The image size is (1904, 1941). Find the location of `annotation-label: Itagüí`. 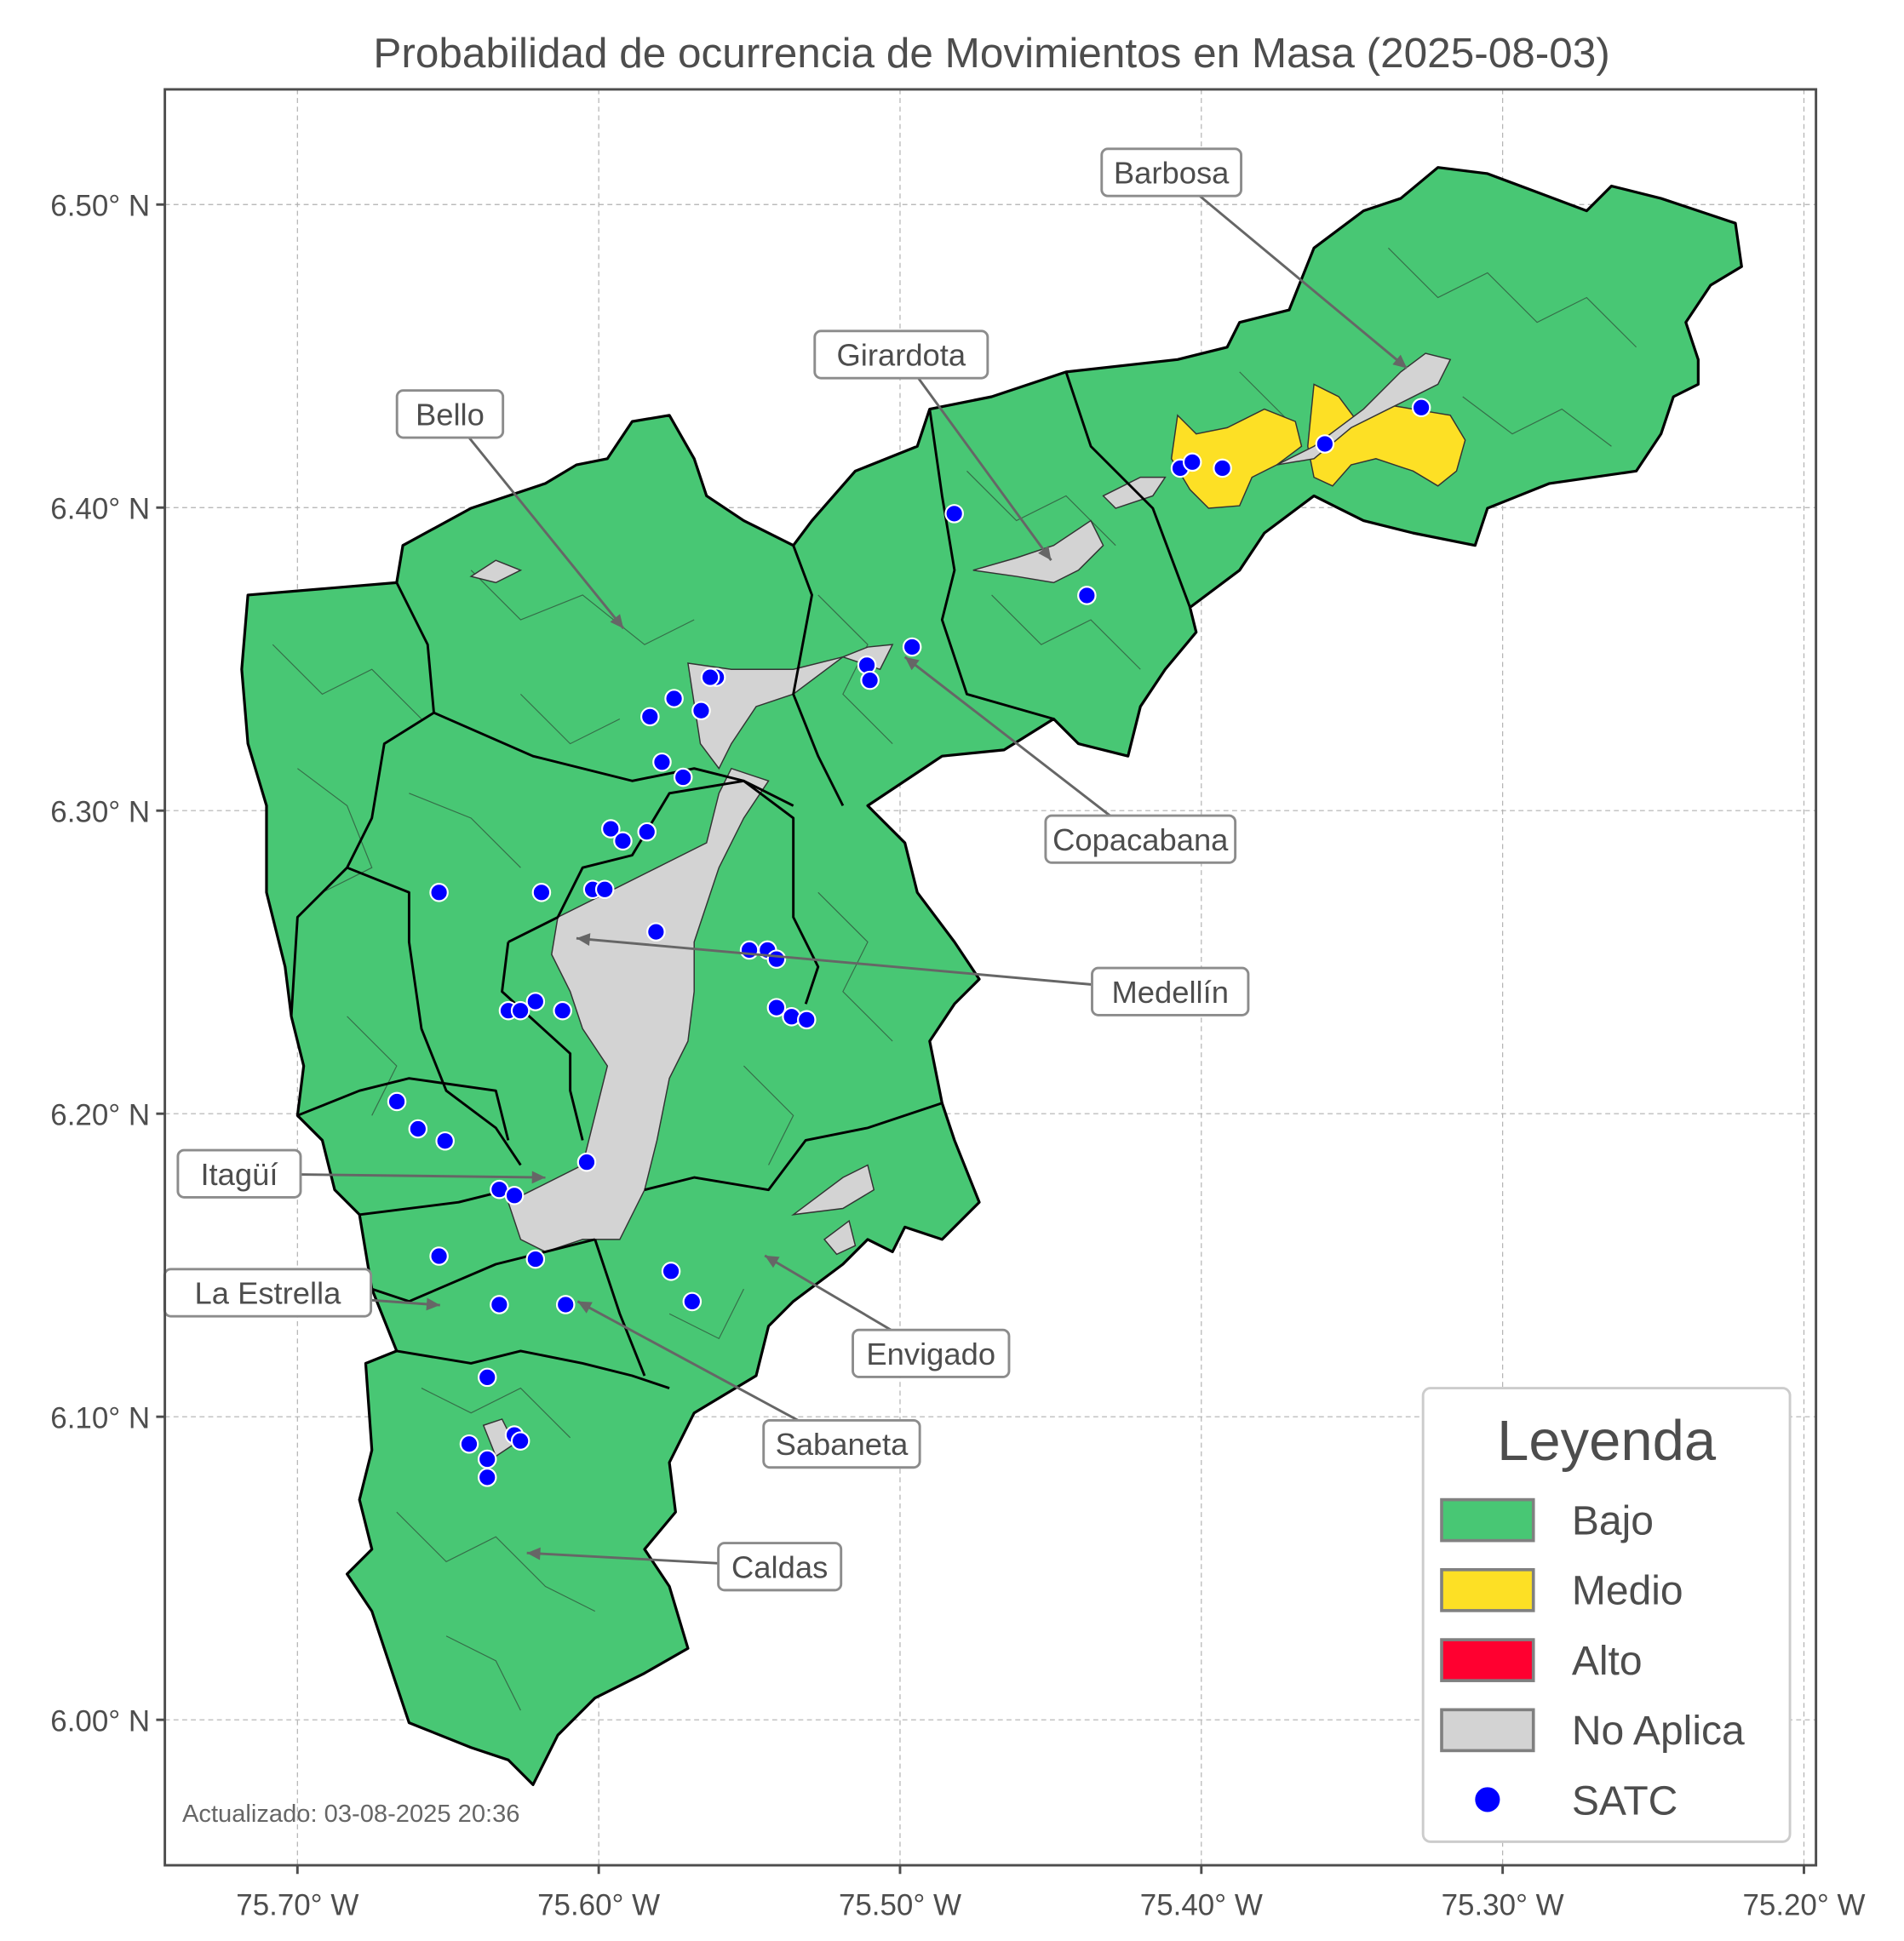

annotation-label: Itagüí is located at coordinates (239, 1174).